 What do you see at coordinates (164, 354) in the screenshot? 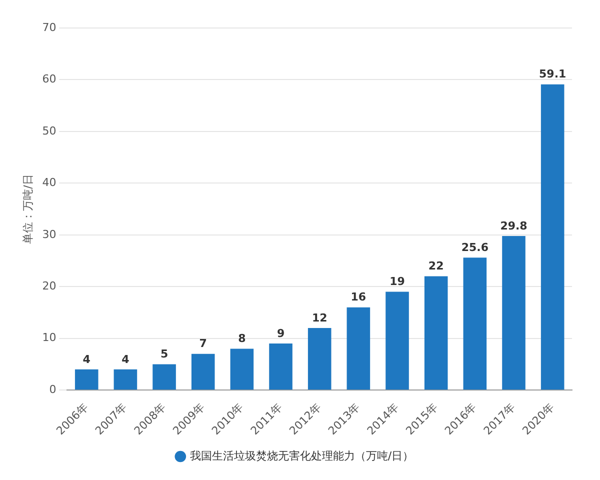
I see `data-label: 5` at bounding box center [164, 354].